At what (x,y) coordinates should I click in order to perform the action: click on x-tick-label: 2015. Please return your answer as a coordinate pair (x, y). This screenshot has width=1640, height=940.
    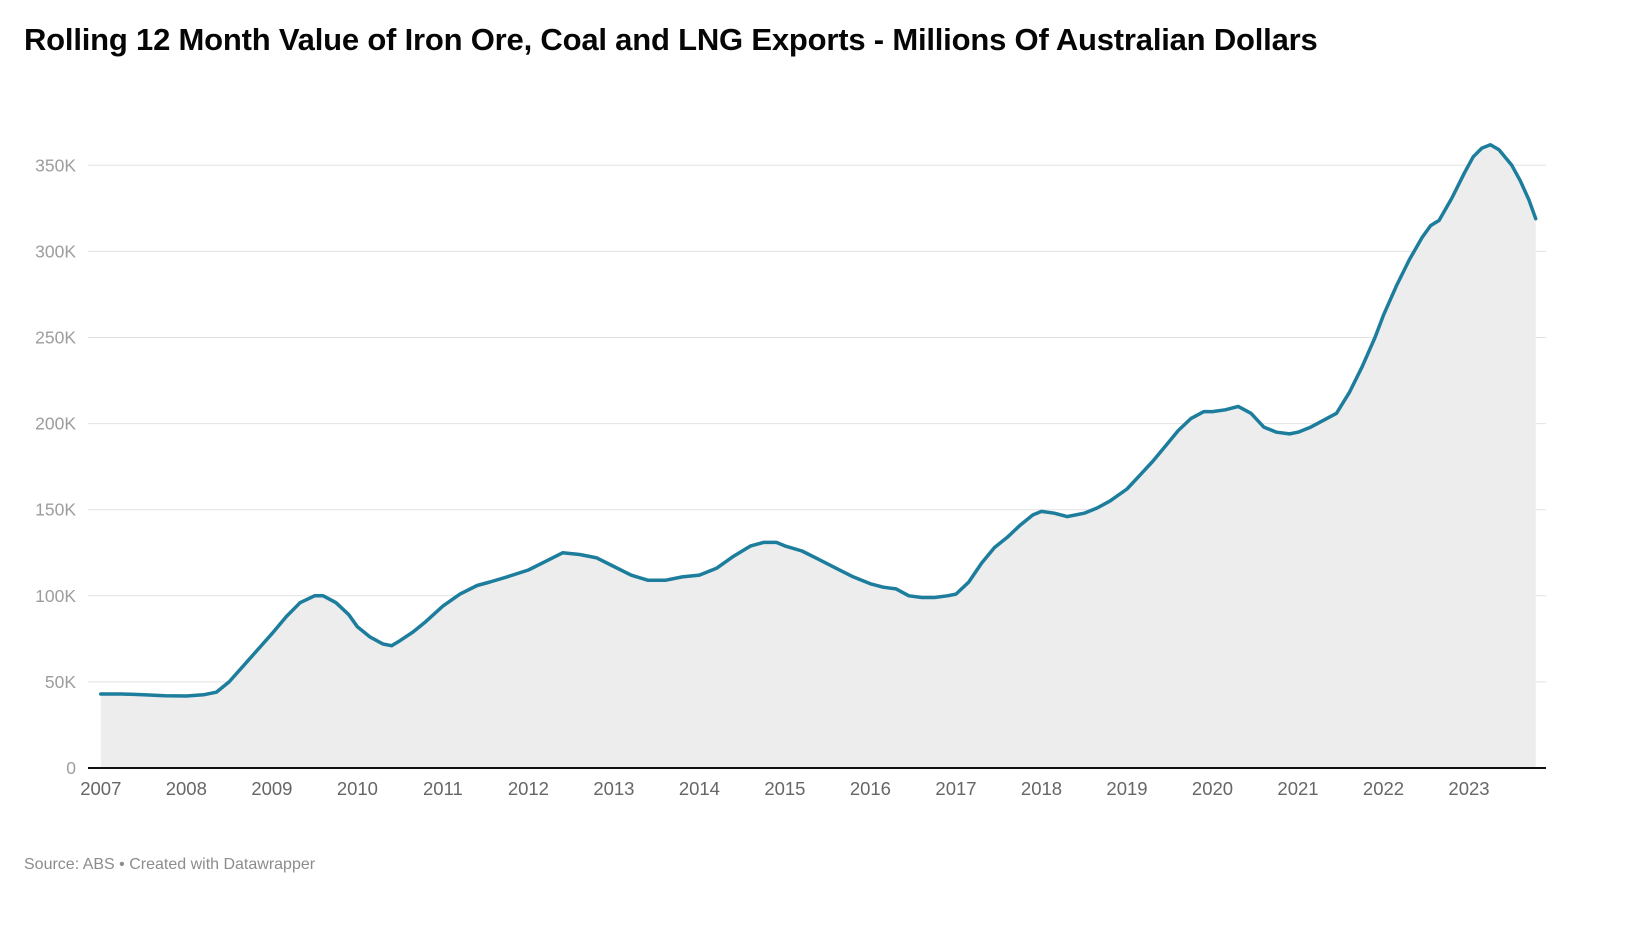
    Looking at the image, I should click on (784, 788).